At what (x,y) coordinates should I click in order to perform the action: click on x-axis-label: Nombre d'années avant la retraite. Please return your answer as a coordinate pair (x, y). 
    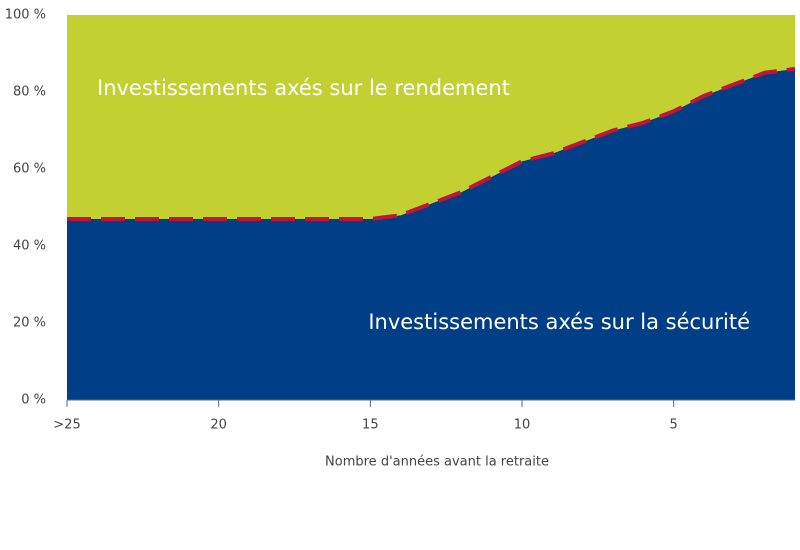
    Looking at the image, I should click on (437, 462).